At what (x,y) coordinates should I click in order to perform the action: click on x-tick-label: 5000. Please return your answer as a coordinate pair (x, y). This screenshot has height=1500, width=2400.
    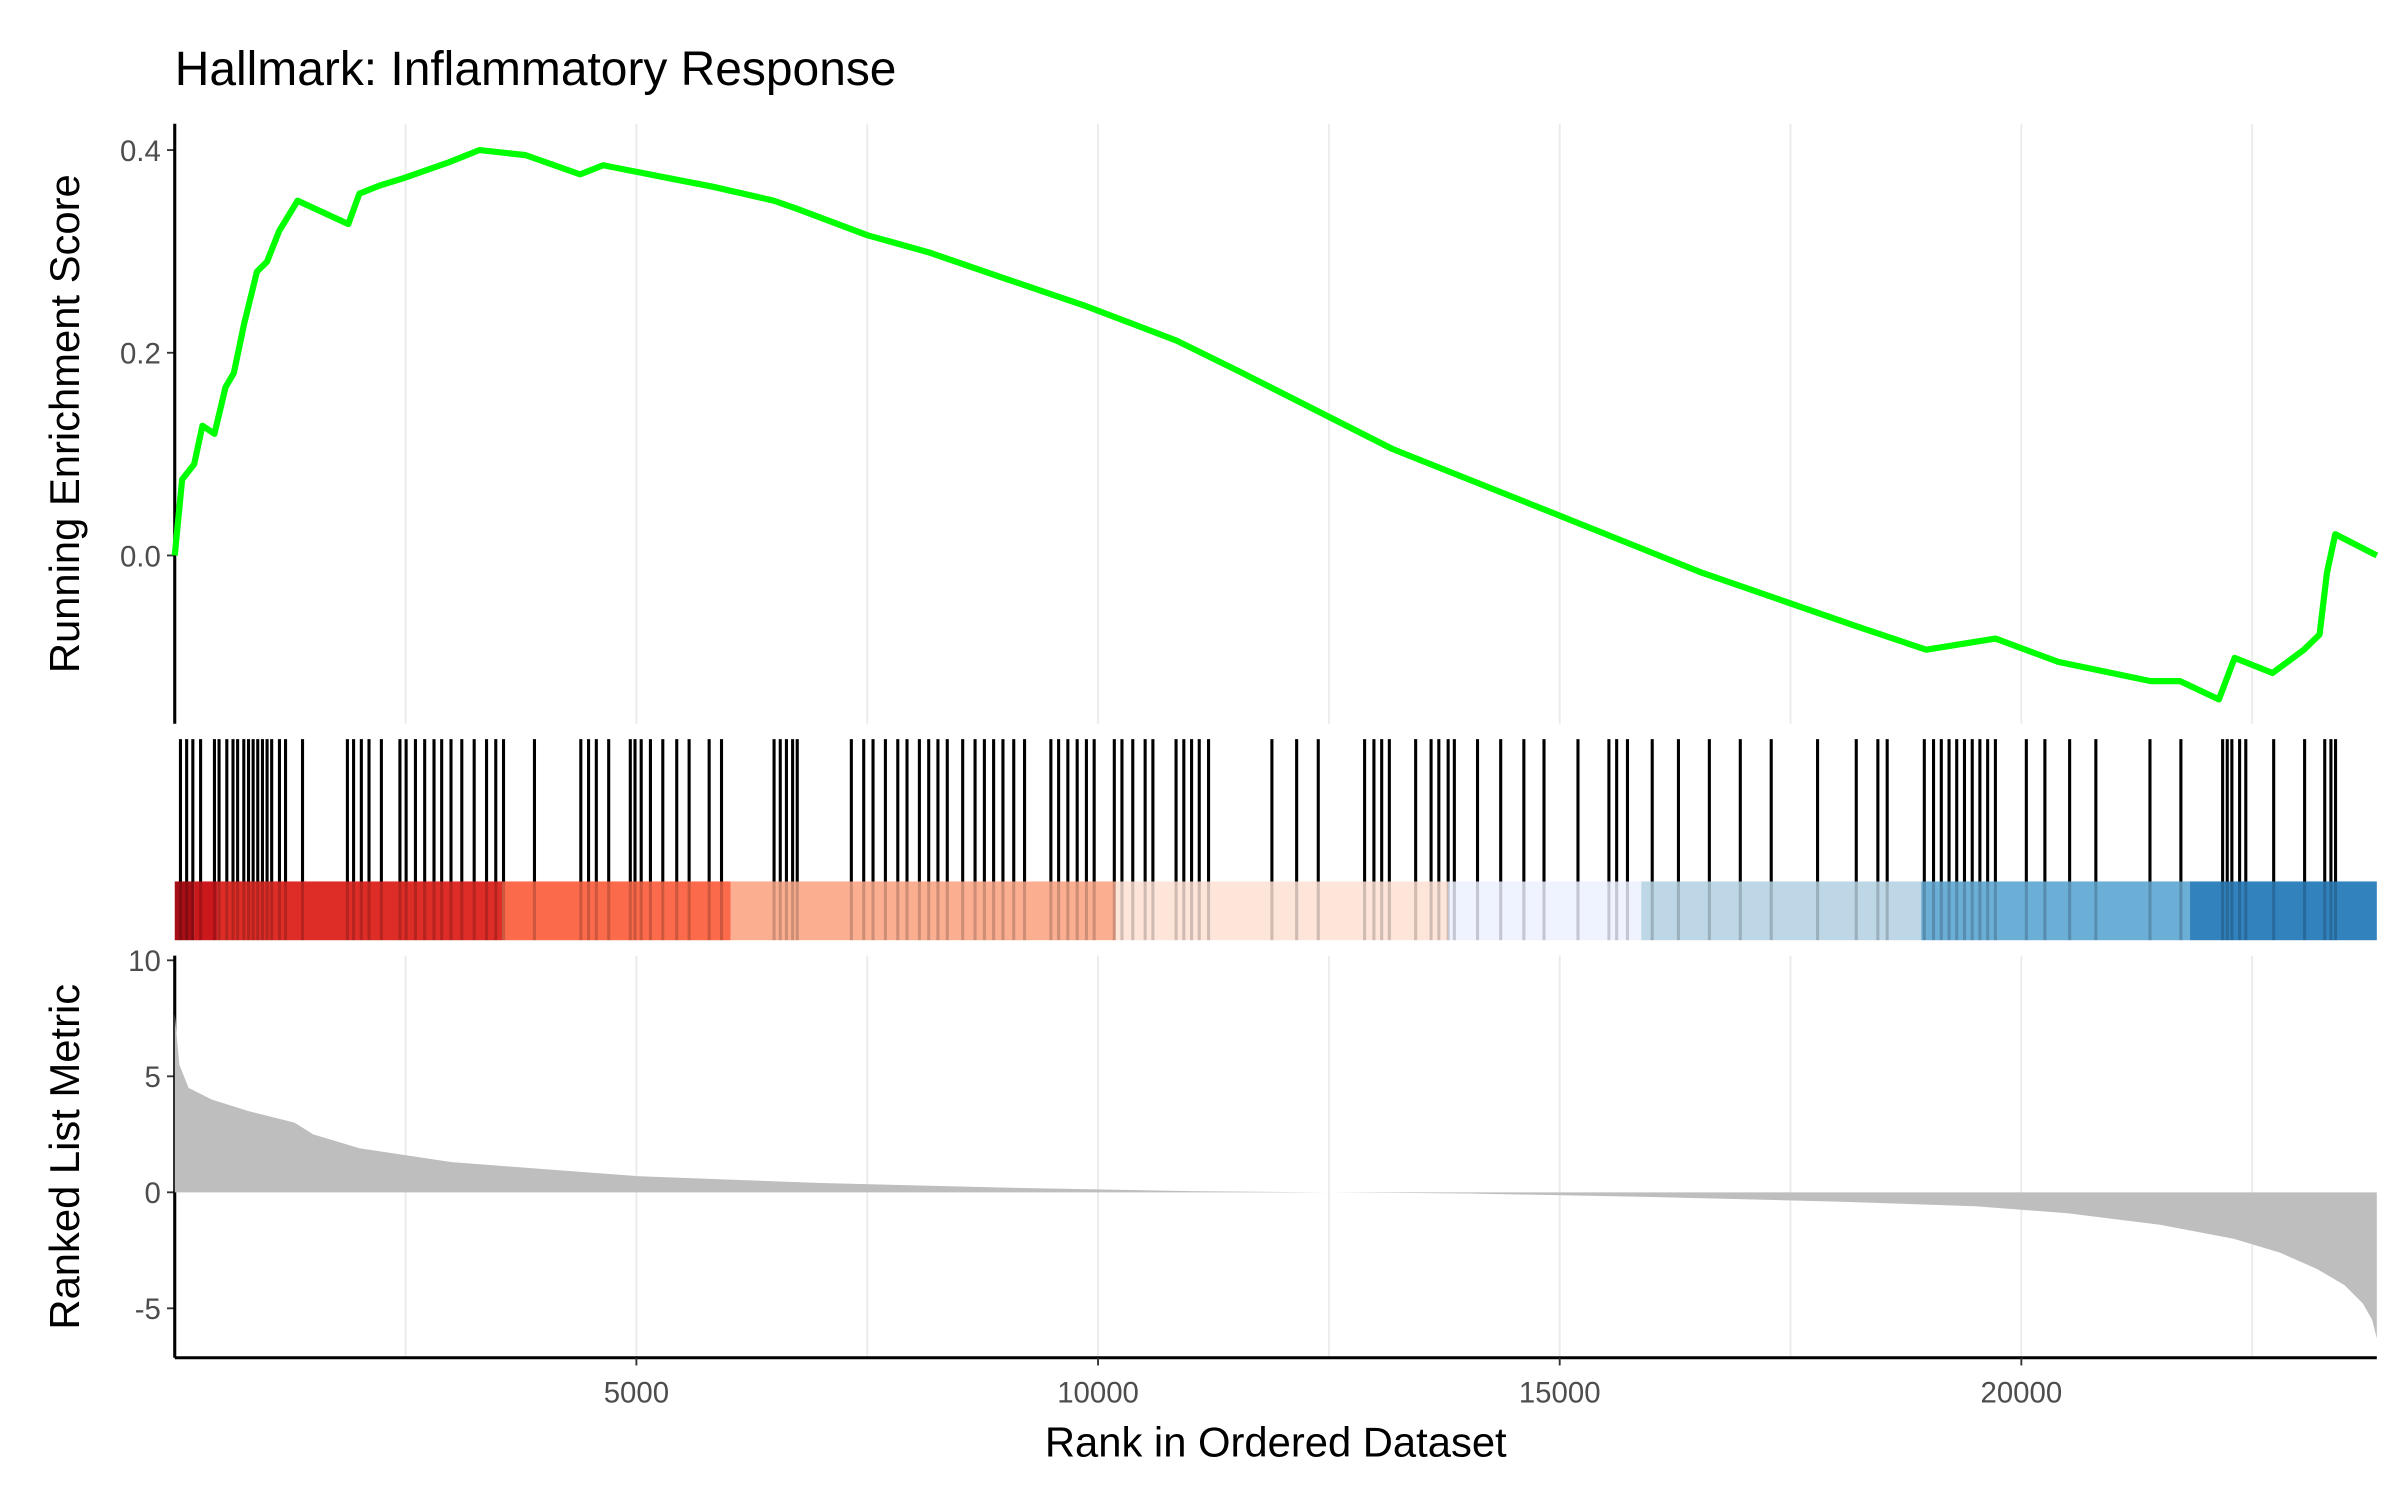
    Looking at the image, I should click on (636, 1393).